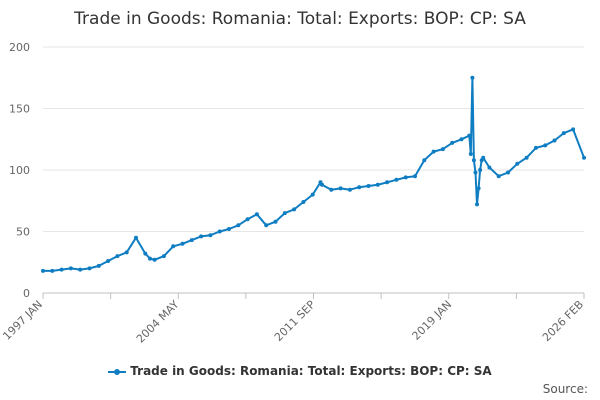 The width and height of the screenshot is (600, 400). What do you see at coordinates (22, 320) in the screenshot?
I see `x-tick-label: 1997 JAN` at bounding box center [22, 320].